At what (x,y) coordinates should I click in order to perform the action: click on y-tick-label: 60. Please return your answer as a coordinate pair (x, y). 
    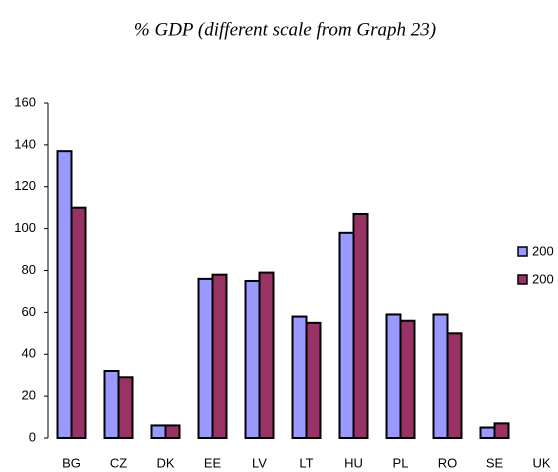
    Looking at the image, I should click on (29, 311).